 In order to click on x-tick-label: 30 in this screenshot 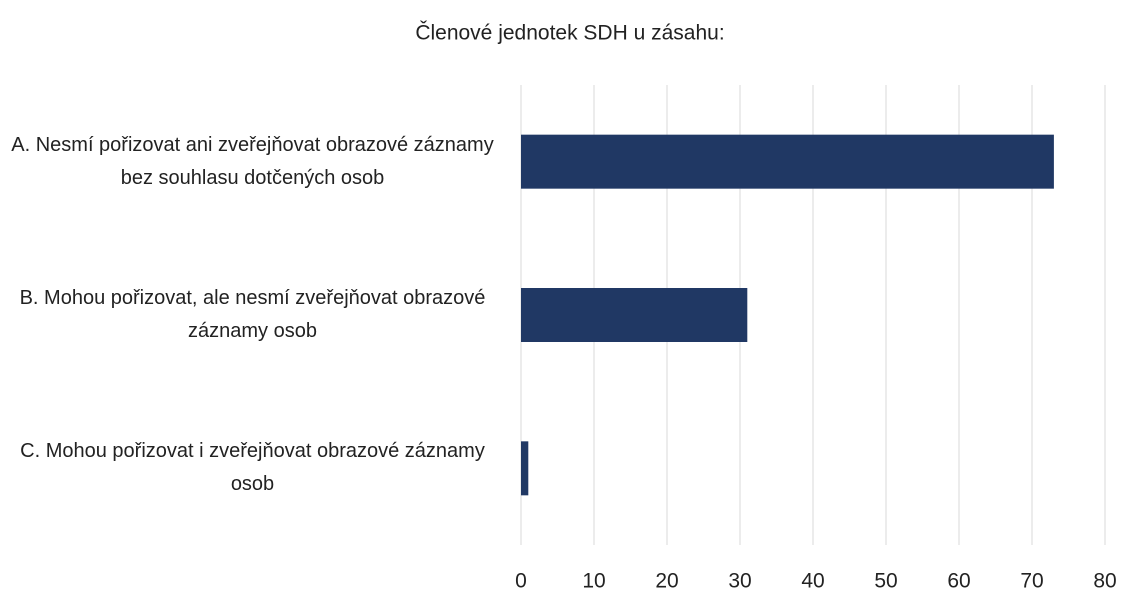, I will do `click(739, 581)`.